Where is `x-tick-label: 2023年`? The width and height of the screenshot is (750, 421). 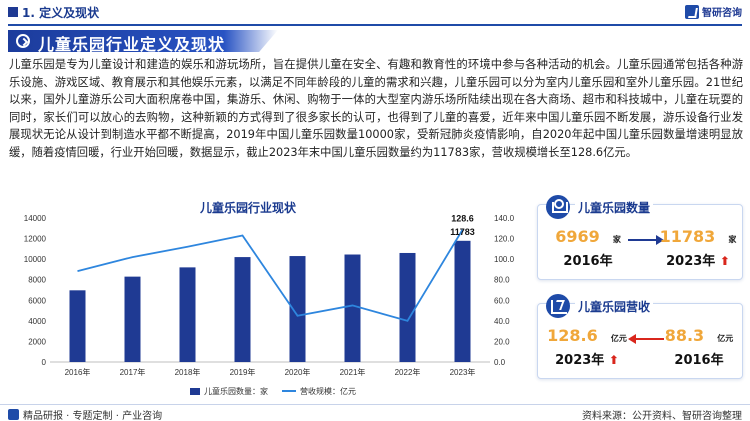
x-tick-label: 2023年 is located at coordinates (463, 372).